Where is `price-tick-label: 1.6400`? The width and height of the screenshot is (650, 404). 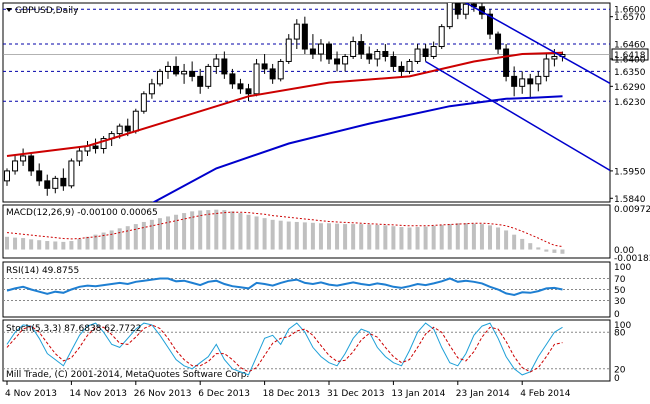
price-tick-label: 1.6400 is located at coordinates (630, 60).